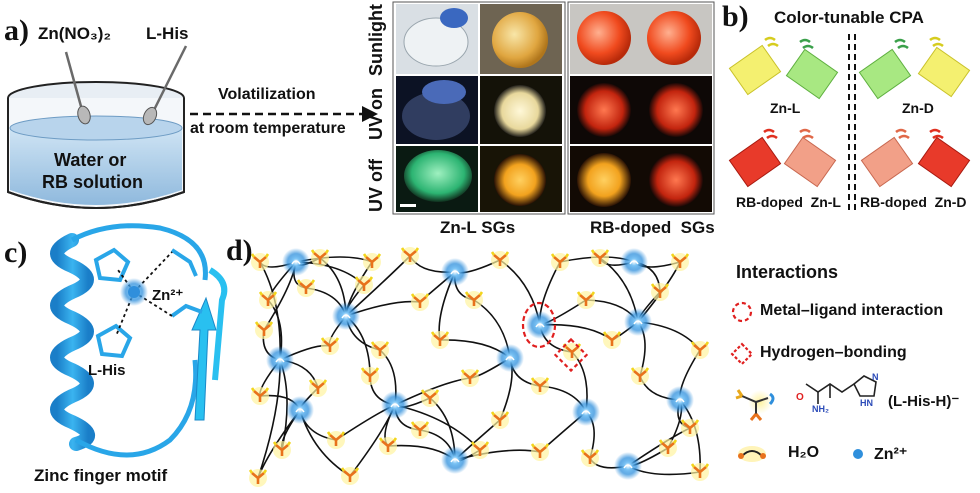 The height and width of the screenshot is (493, 980). Describe the element at coordinates (107, 370) in the screenshot. I see `l-his-label: L-His` at that location.